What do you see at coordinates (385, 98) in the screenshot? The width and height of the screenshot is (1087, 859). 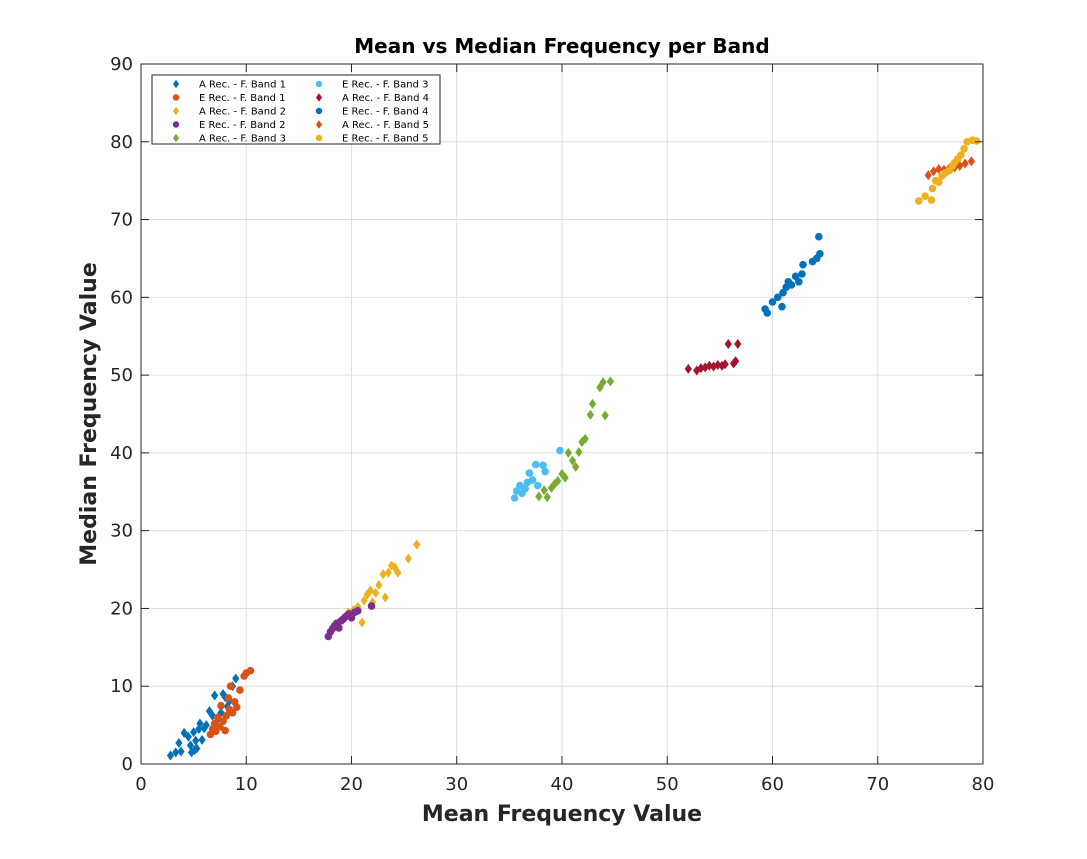 I see `legend-entry: A Rec. - F. Band 4` at bounding box center [385, 98].